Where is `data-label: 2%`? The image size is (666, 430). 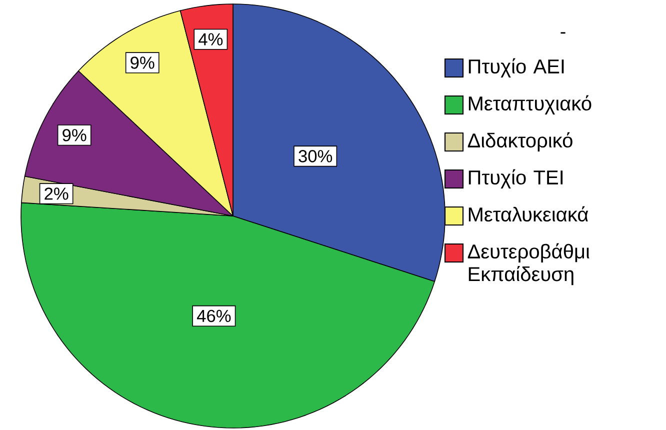
data-label: 2% is located at coordinates (56, 194).